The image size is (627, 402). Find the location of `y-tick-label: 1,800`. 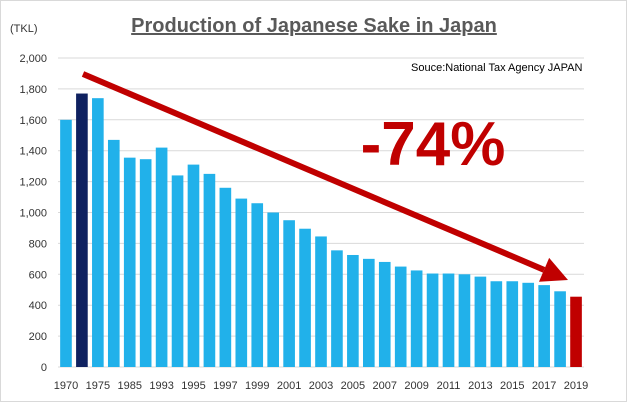

y-tick-label: 1,800 is located at coordinates (33, 90).